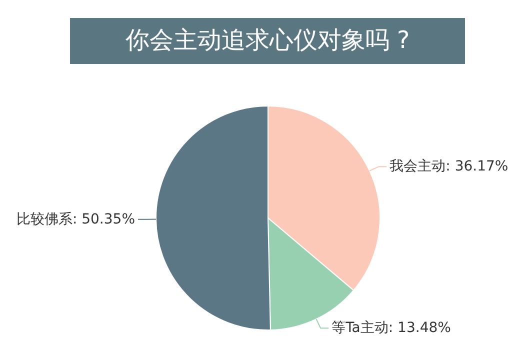  I want to click on slice-label: 我会主动: 36.17%, so click(449, 166).